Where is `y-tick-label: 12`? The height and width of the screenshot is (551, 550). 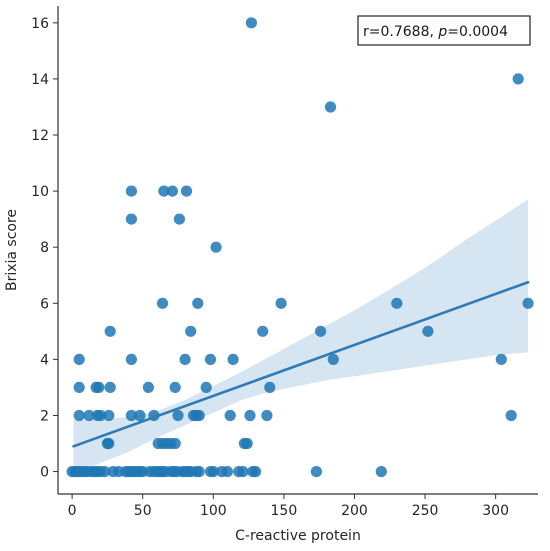 y-tick-label: 12 is located at coordinates (40, 136).